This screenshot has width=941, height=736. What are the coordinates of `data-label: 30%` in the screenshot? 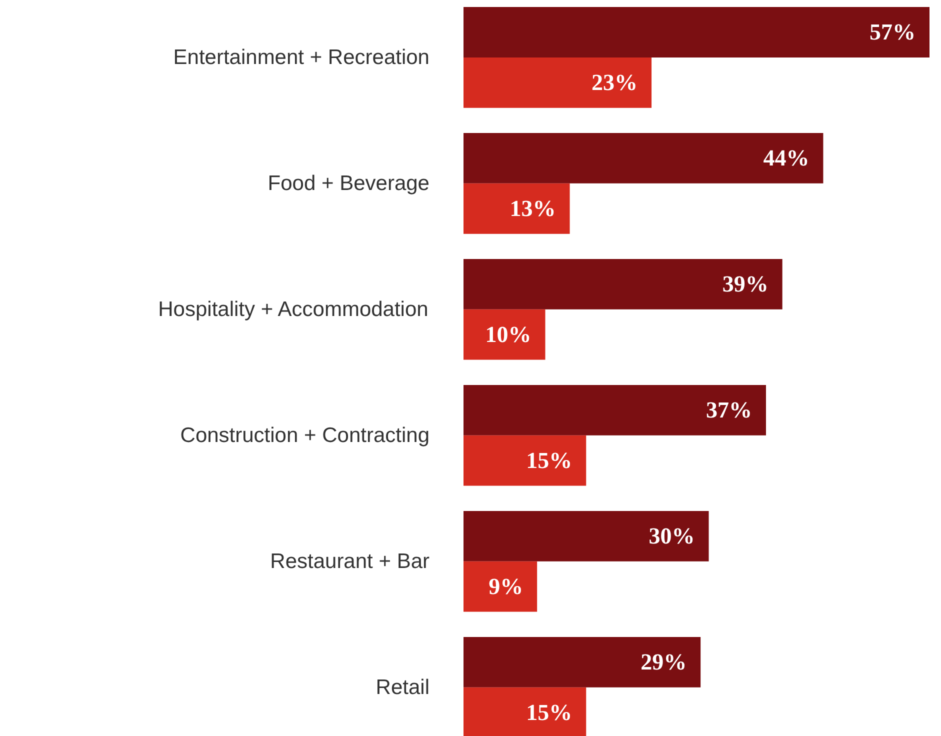 It's located at (671, 536).